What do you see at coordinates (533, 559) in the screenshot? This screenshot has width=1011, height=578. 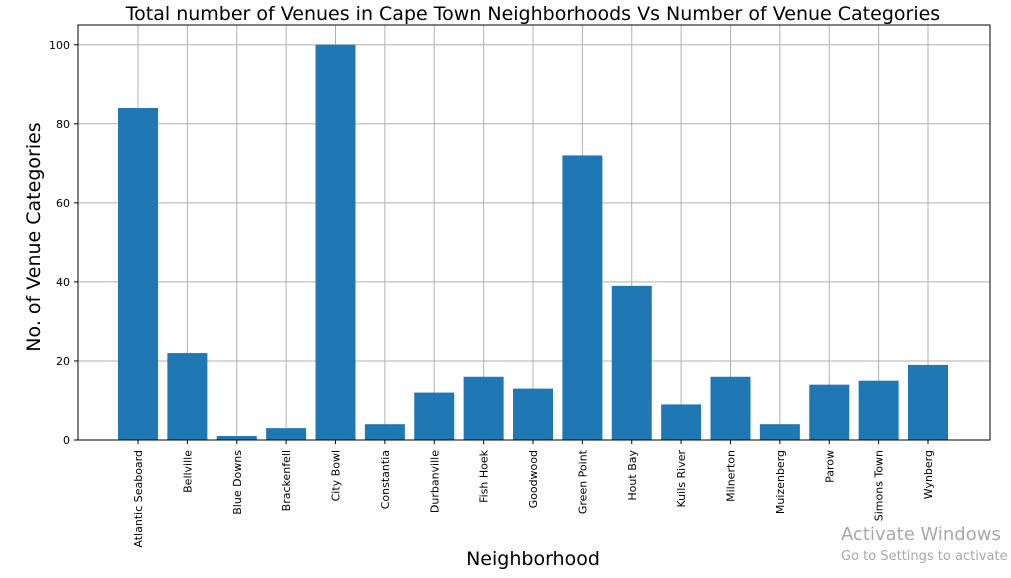 I see `x-axis-label: Neighborhood` at bounding box center [533, 559].